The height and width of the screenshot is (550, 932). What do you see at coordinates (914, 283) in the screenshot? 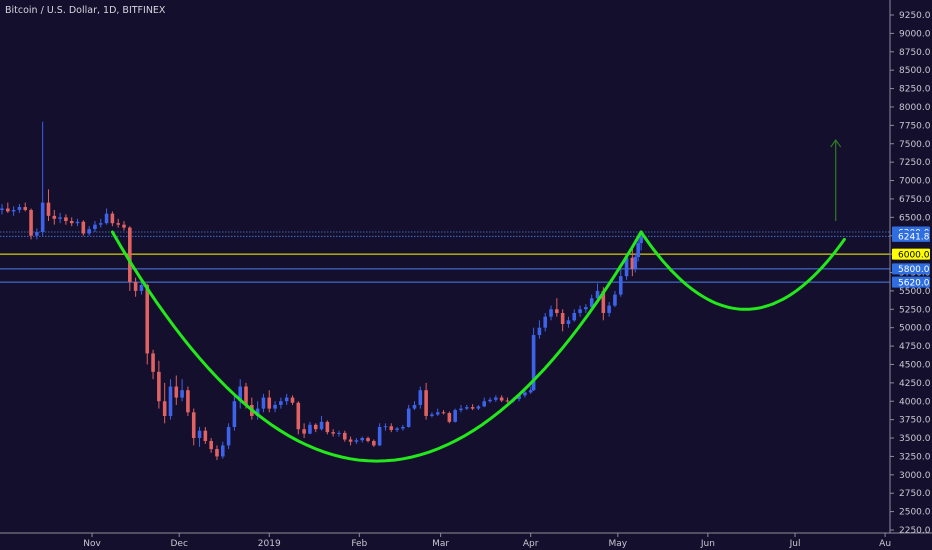
I see `level-label: 5620.0` at bounding box center [914, 283].